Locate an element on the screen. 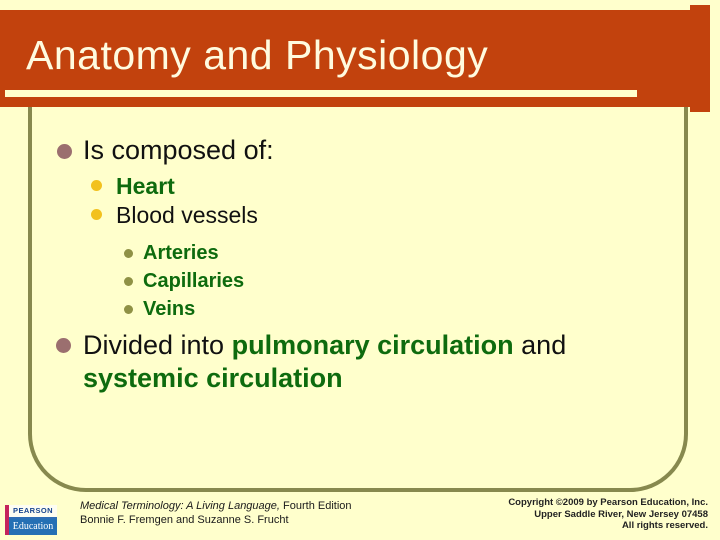  copyright-line: Upper Saddle River, New Jersey 07458 is located at coordinates (621, 514).